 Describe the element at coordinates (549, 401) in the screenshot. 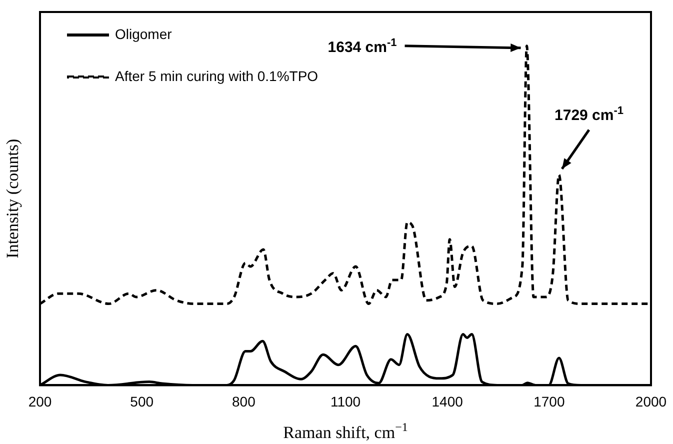

I see `x-tick-label: 1700` at that location.